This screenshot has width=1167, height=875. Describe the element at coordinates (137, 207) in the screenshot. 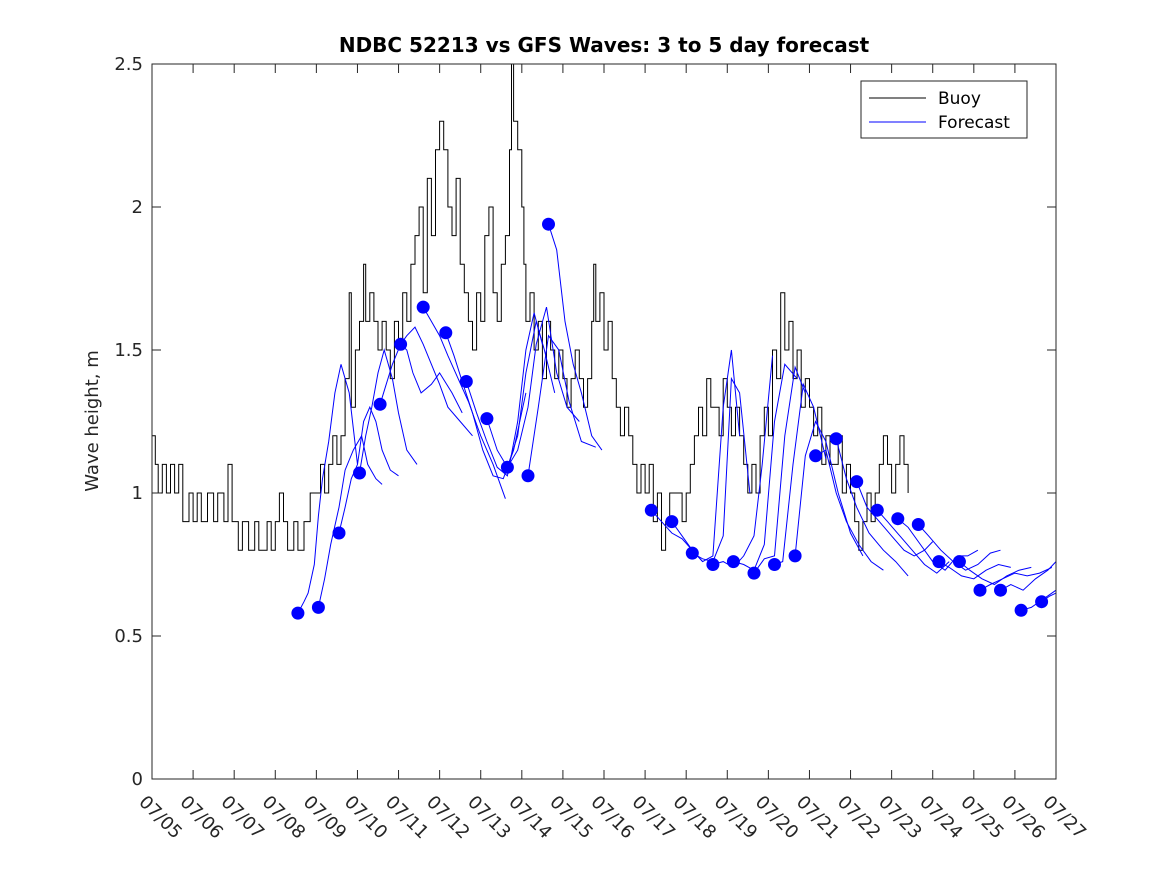

I see `y-tick-label: 2` at that location.